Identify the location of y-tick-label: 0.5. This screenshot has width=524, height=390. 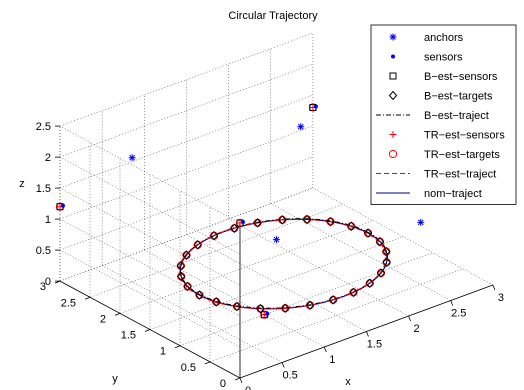
(188, 368).